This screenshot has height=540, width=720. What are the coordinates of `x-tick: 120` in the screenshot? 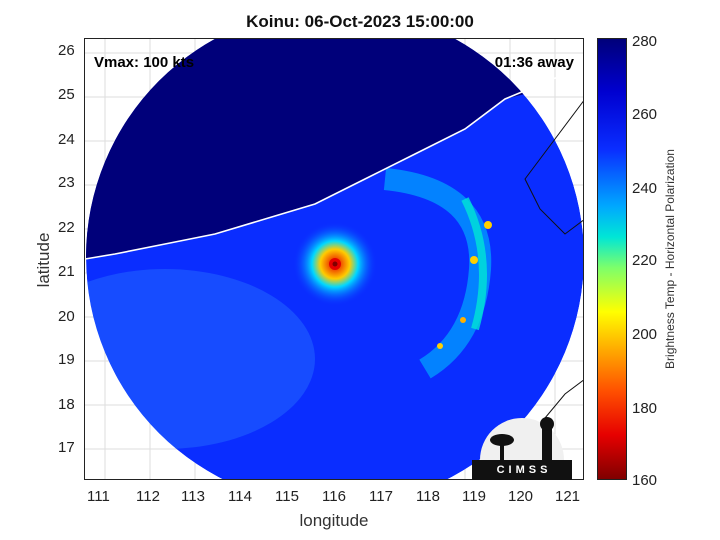 It's located at (521, 496).